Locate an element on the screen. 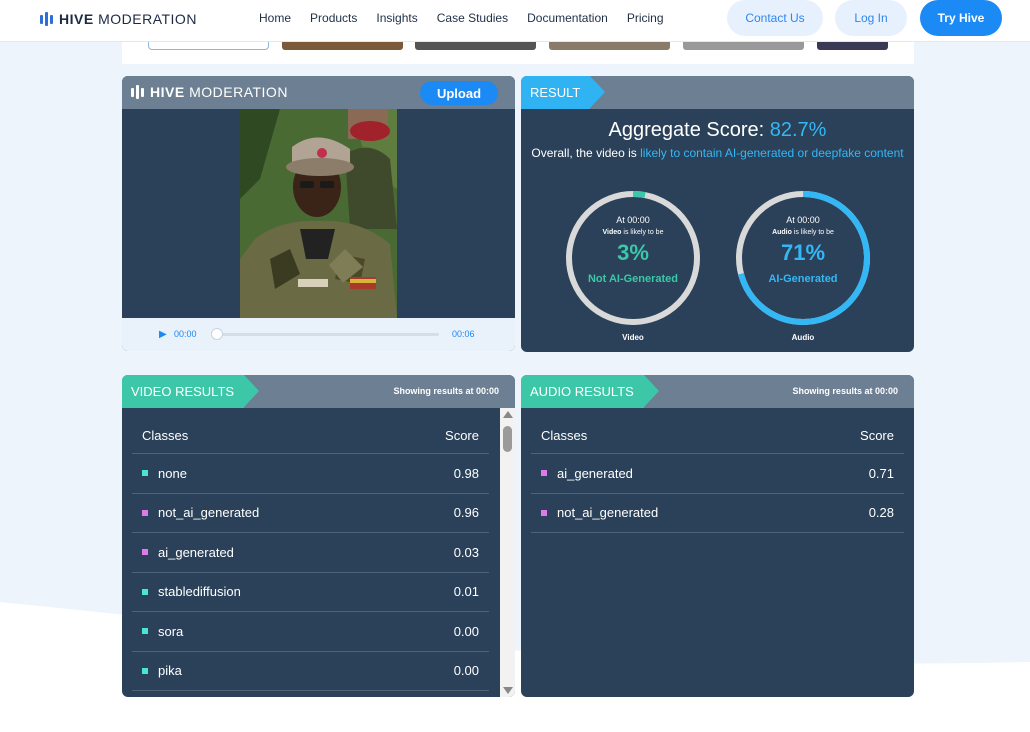 The height and width of the screenshot is (732, 1030). class-cell: pika is located at coordinates (162, 670).